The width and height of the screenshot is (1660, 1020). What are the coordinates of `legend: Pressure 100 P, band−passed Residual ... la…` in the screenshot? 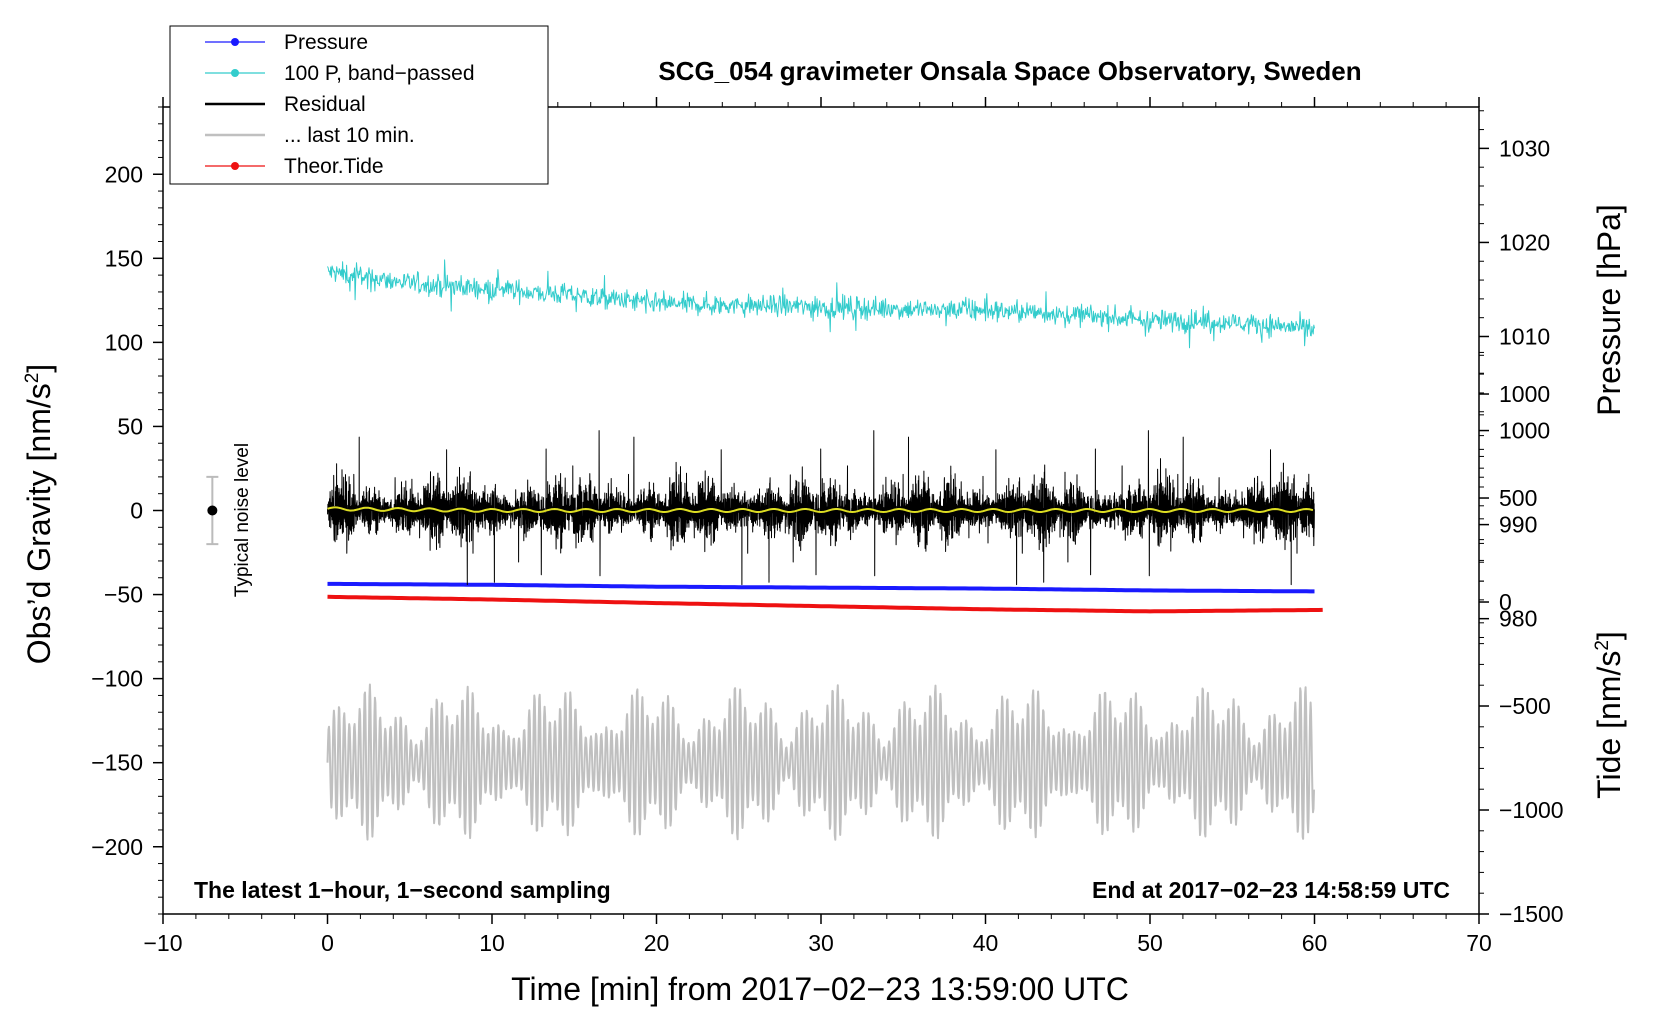 It's located at (359, 105).